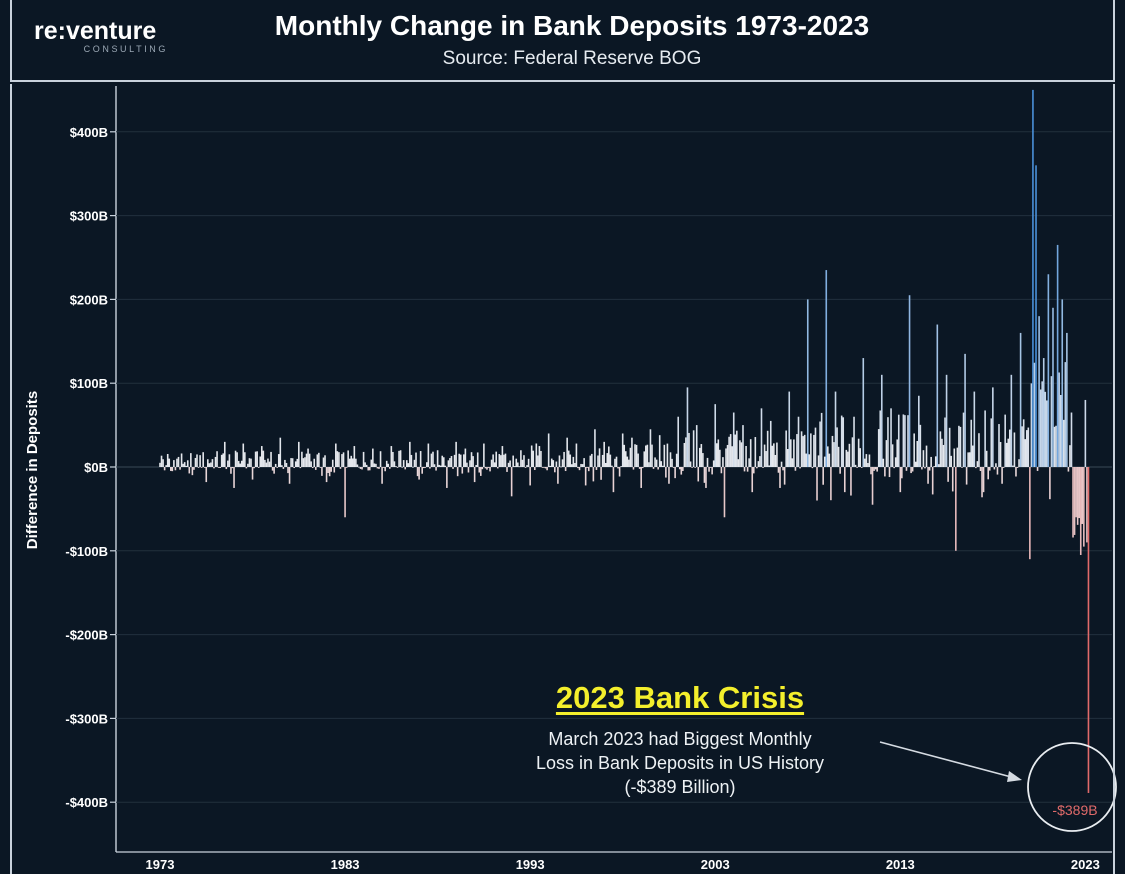  Describe the element at coordinates (89, 216) in the screenshot. I see `y-tick-label: $300B` at that location.